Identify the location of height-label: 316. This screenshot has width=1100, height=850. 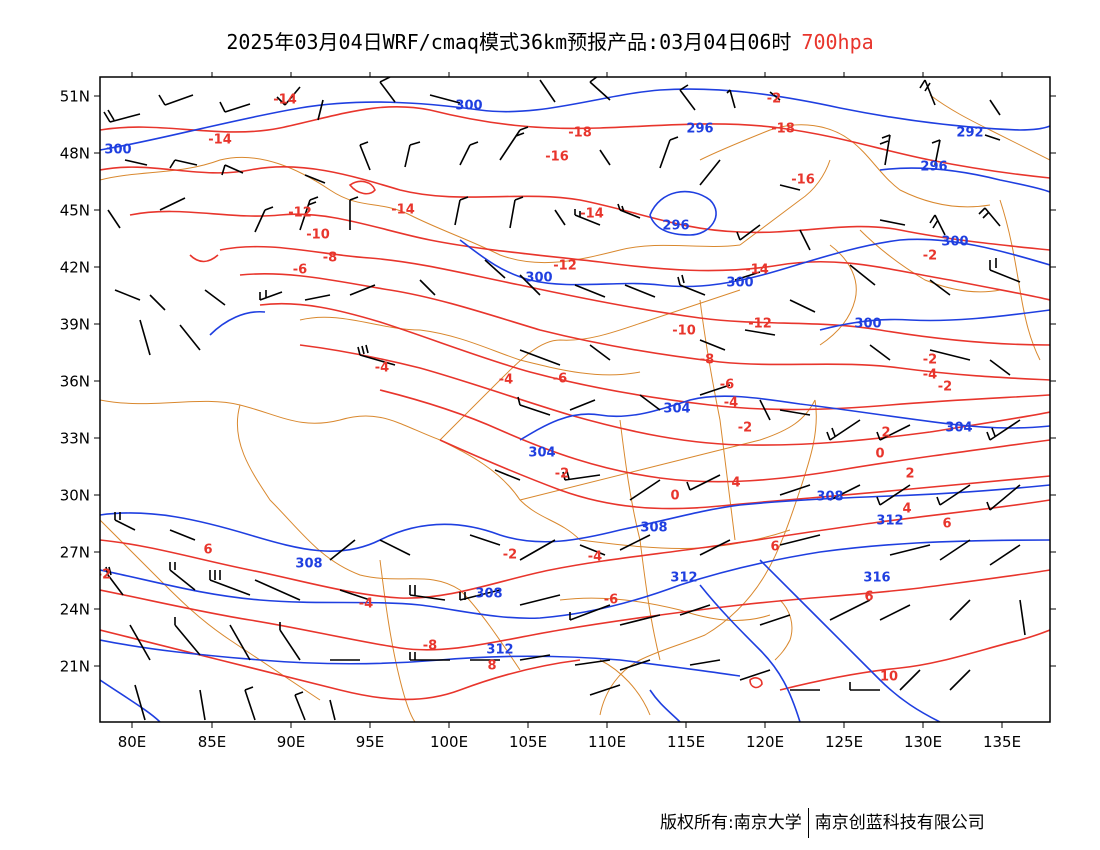
(876, 578).